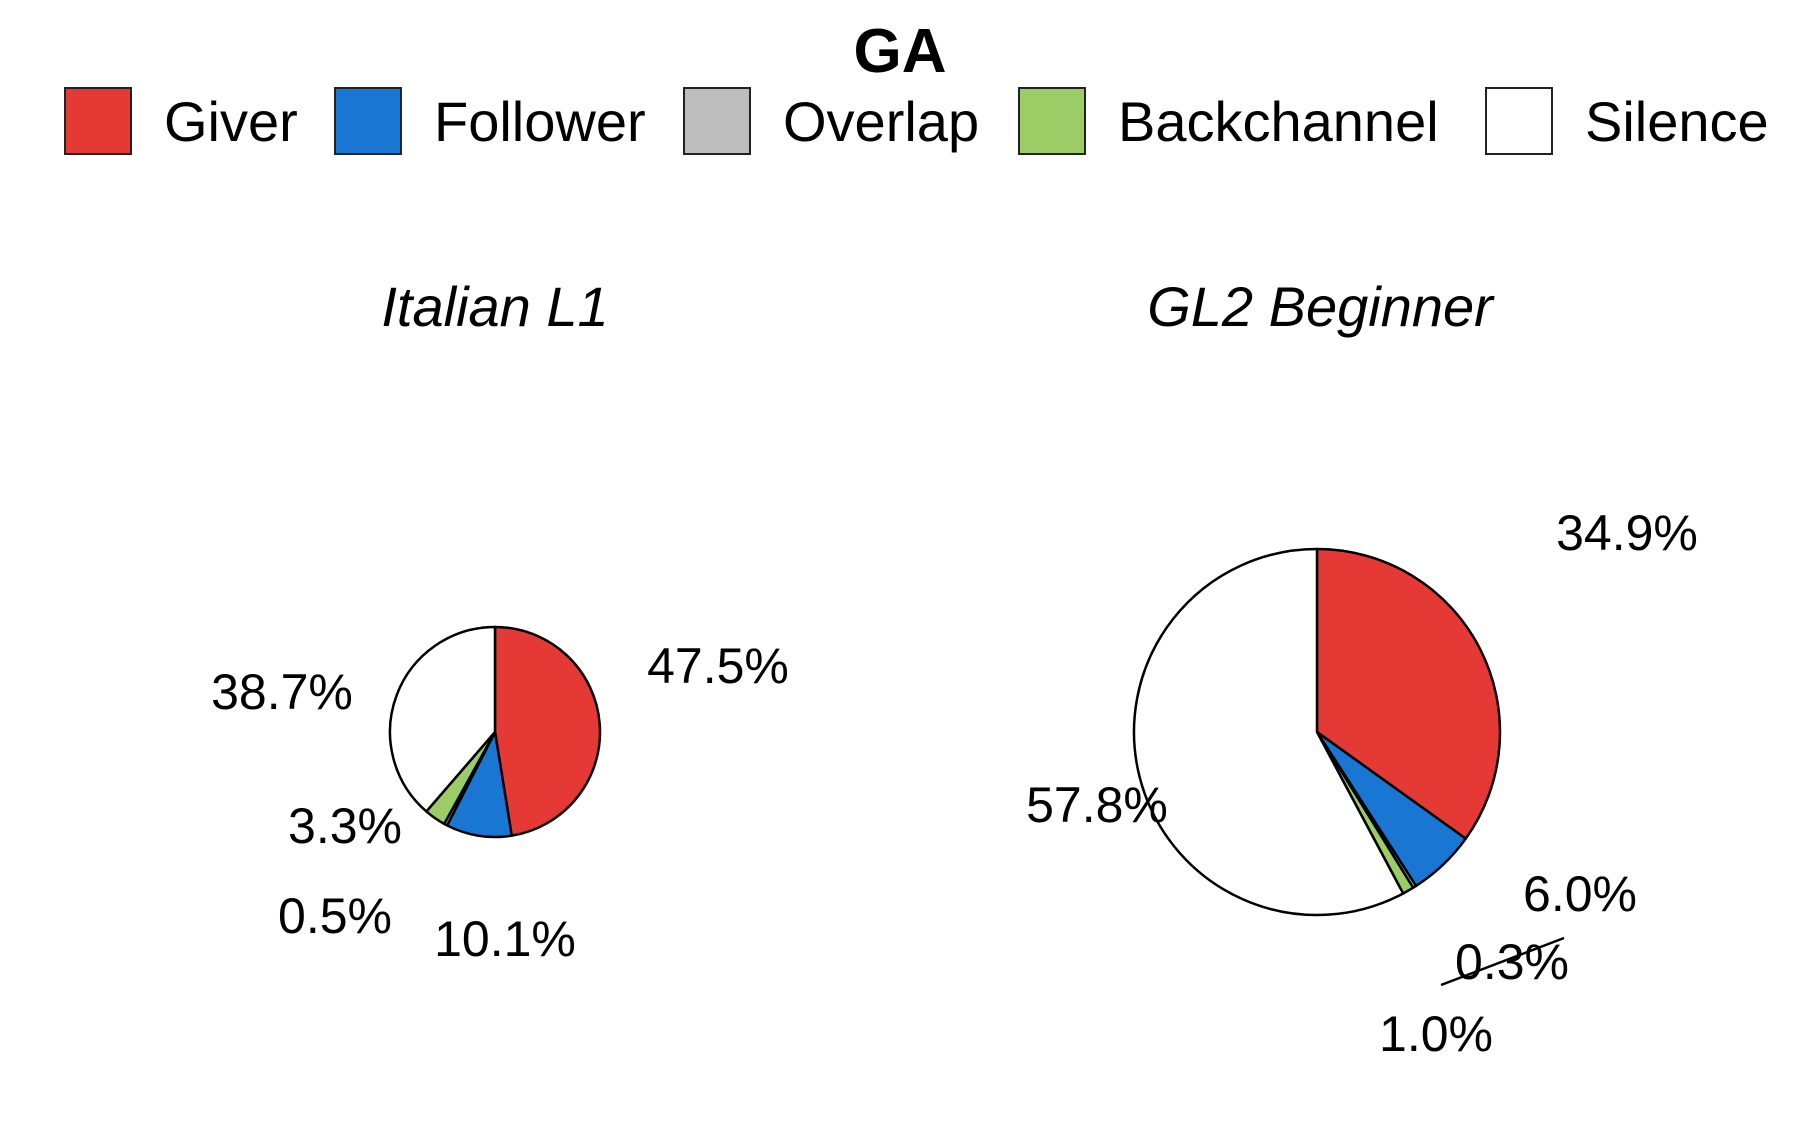 The image size is (1800, 1125). Describe the element at coordinates (495, 306) in the screenshot. I see `panel-title-italian-l1: Italian L1` at that location.